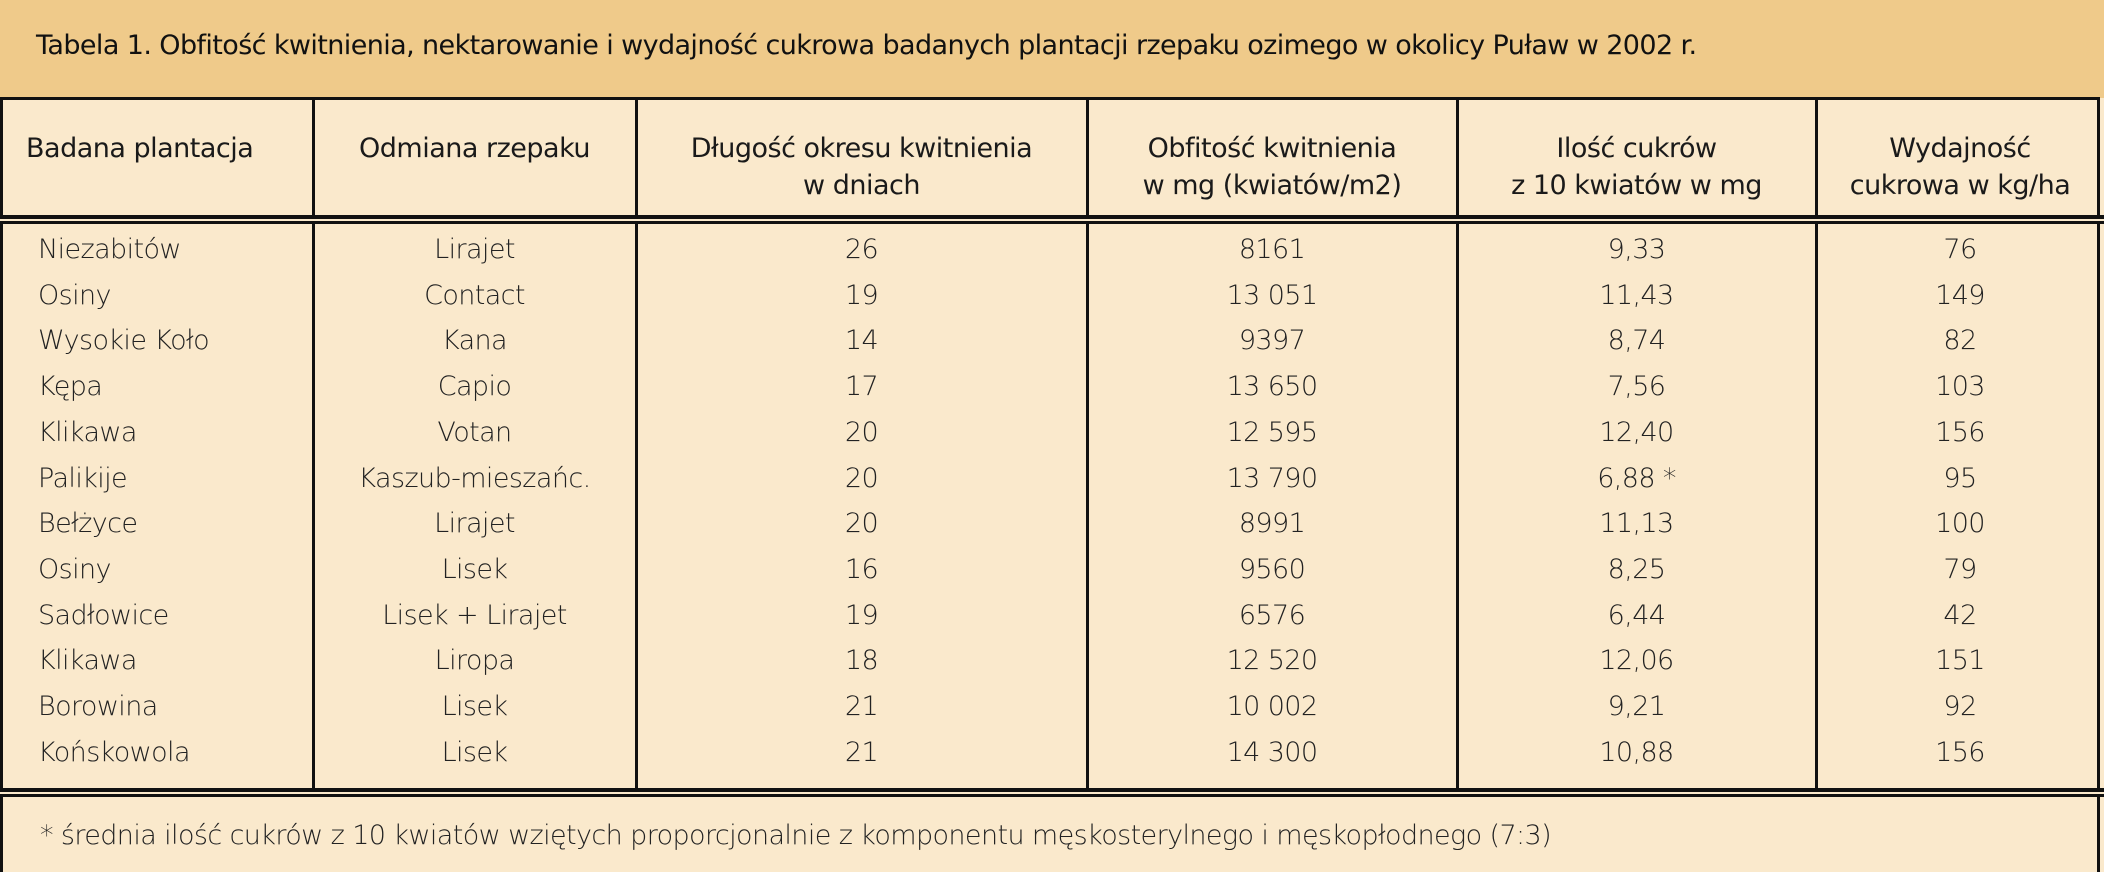  What do you see at coordinates (1052, 479) in the screenshot?
I see `table-row: Palikije Kaszub-mieszańc. 20 13 790 6,88 * 95` at bounding box center [1052, 479].